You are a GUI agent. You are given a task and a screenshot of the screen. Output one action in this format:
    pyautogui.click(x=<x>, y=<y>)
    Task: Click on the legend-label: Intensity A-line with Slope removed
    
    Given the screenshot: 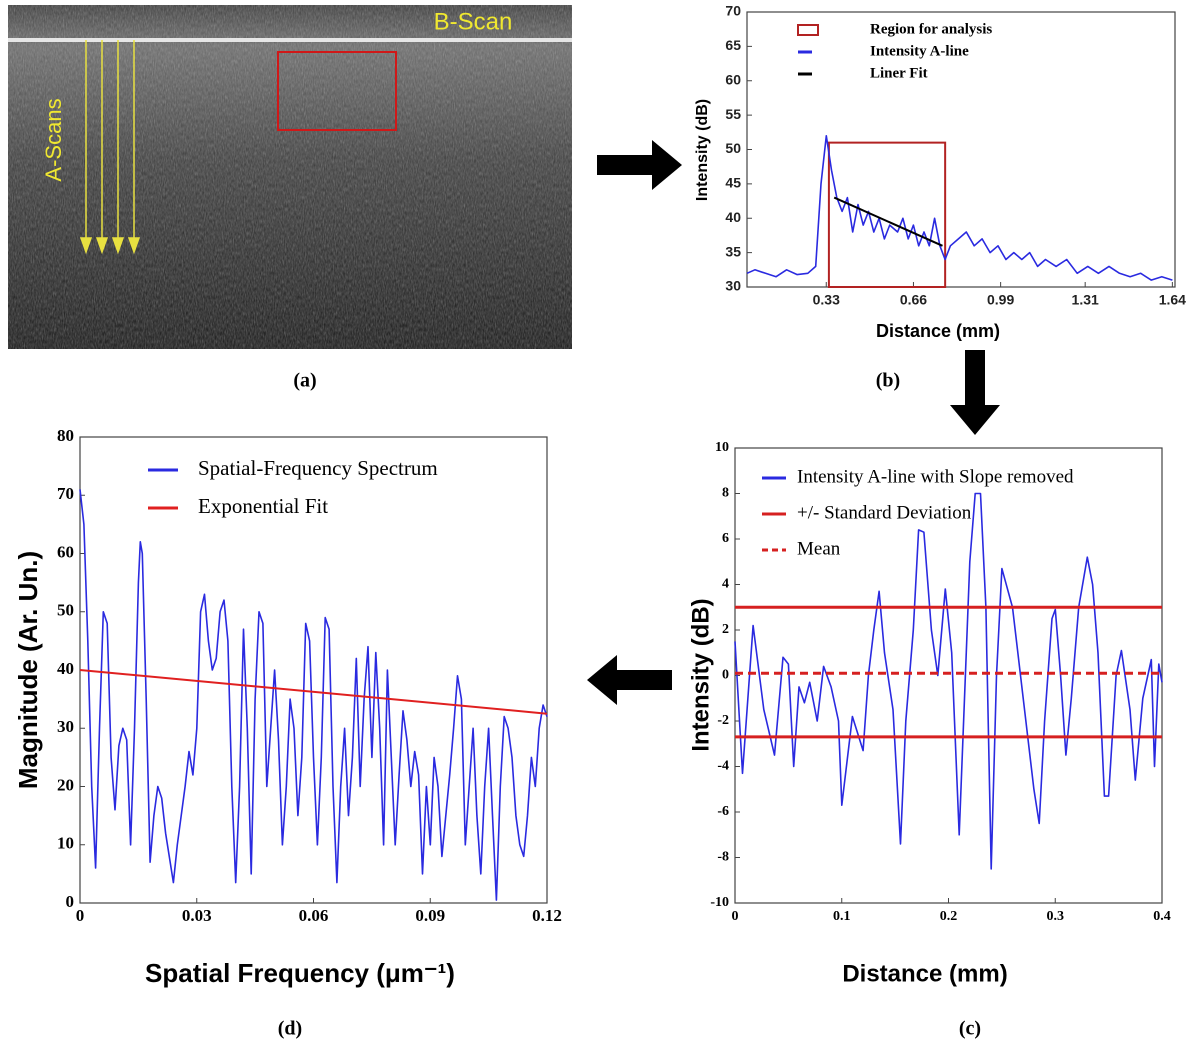 What is the action you would take?
    pyautogui.click(x=935, y=476)
    